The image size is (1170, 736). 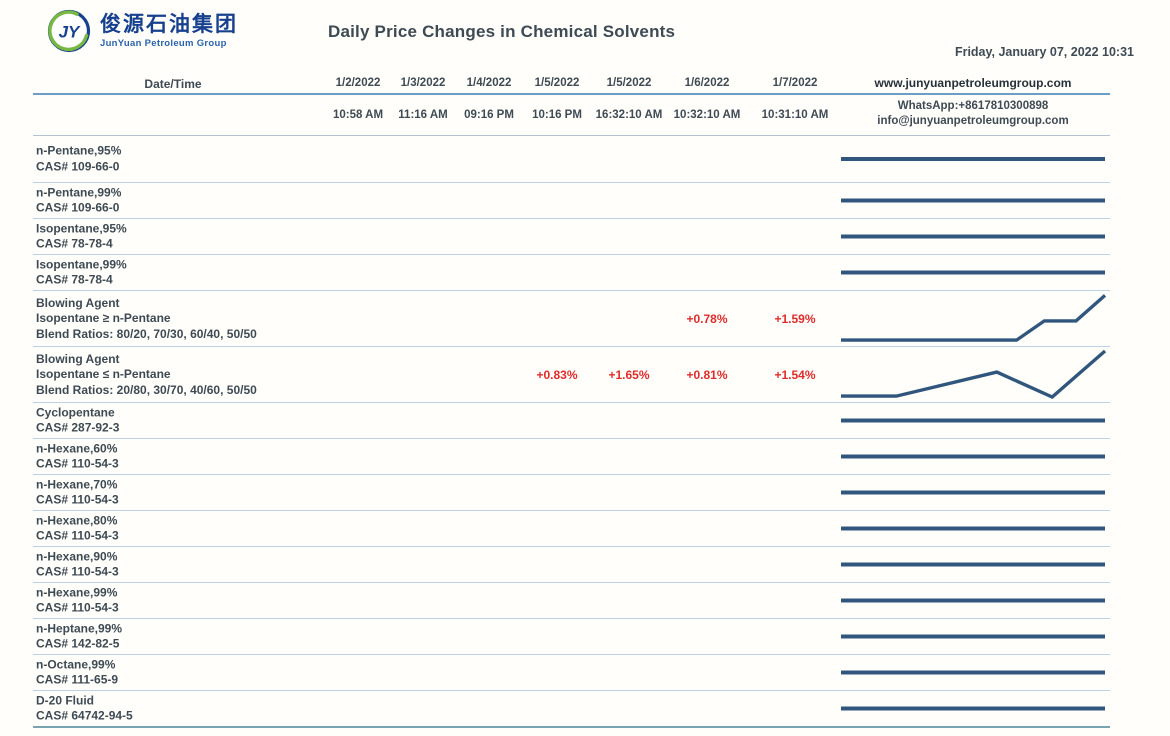 I want to click on product-label: n-Hexane,70% CAS# 110-54-3, so click(x=77, y=492).